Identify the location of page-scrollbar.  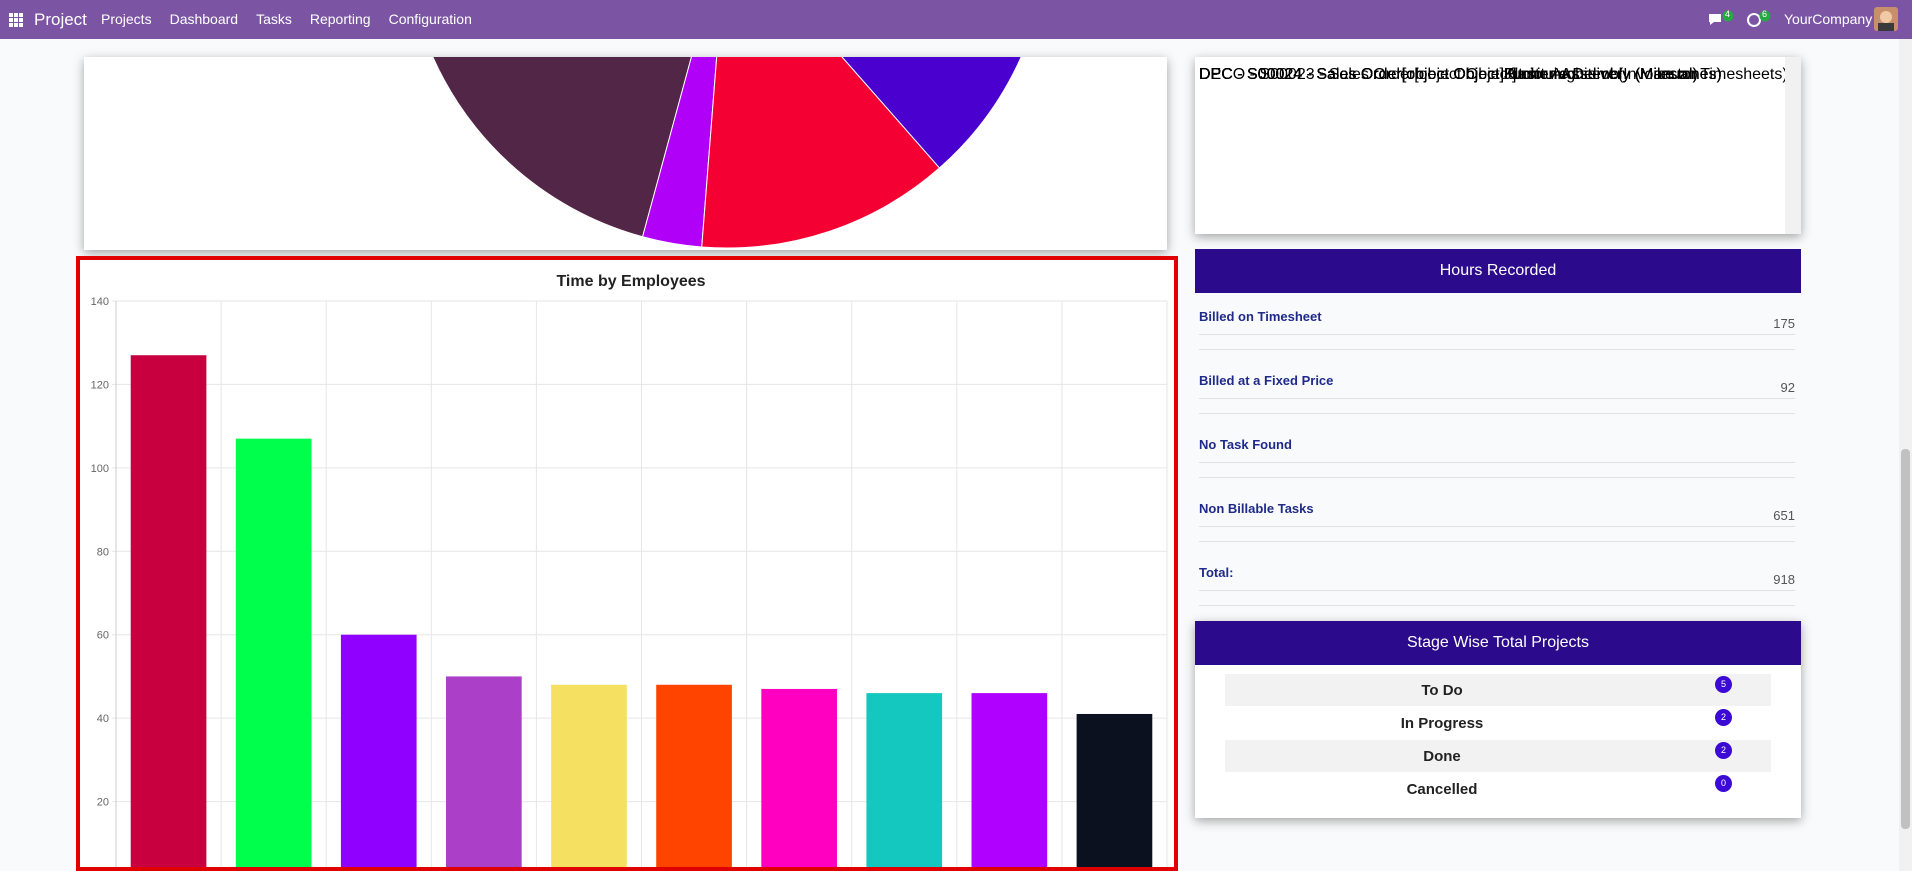
(1905, 455).